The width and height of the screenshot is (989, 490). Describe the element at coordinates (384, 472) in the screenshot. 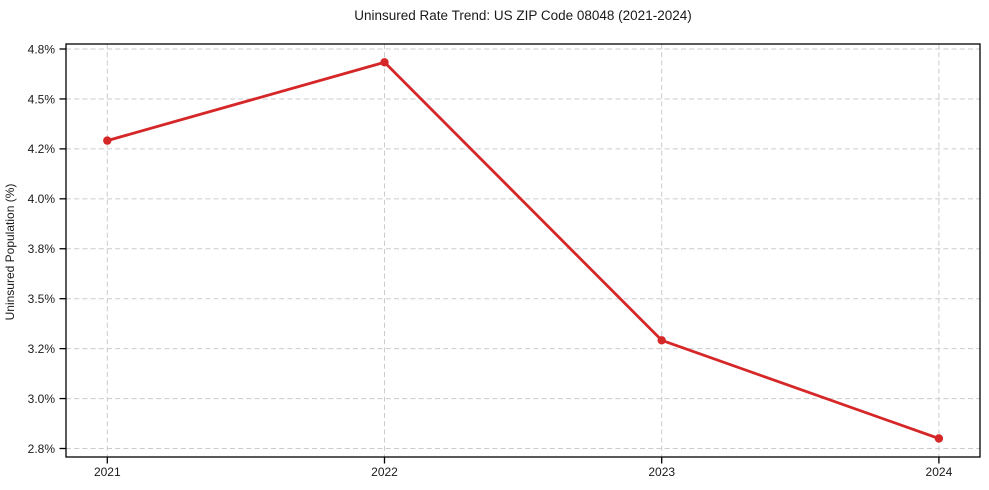

I see `x-tick-label: 2022` at that location.